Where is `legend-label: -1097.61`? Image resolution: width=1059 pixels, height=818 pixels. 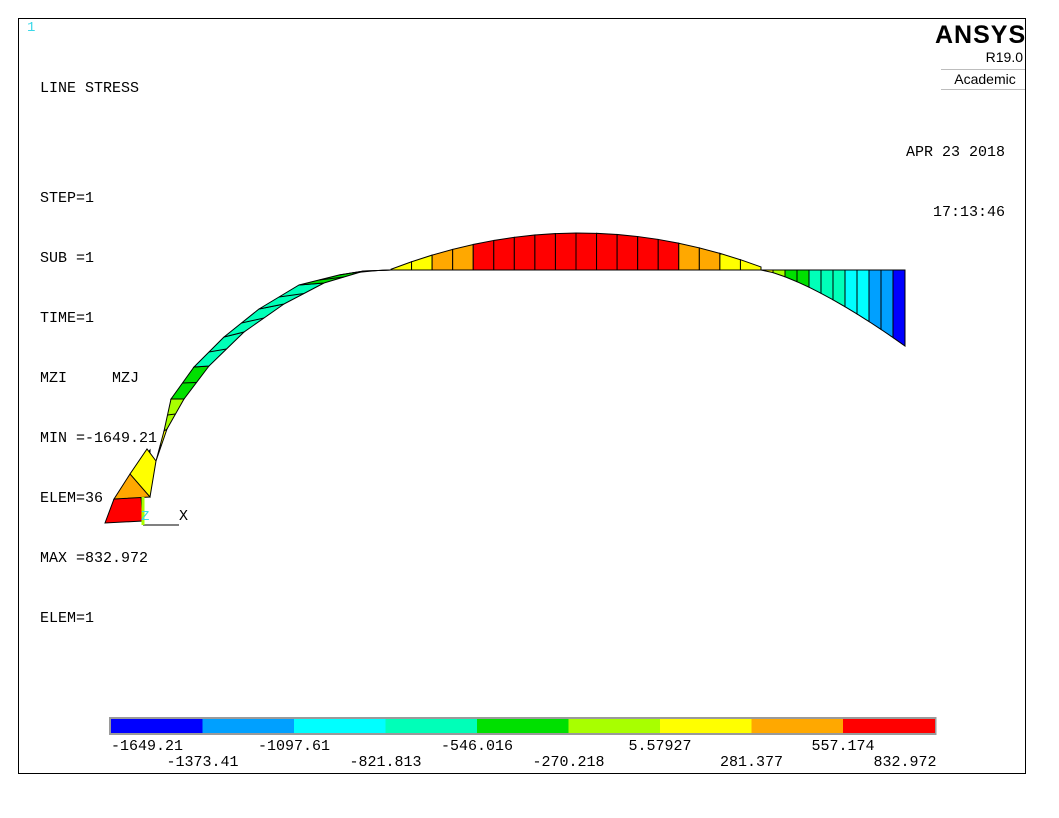 legend-label: -1097.61 is located at coordinates (294, 746).